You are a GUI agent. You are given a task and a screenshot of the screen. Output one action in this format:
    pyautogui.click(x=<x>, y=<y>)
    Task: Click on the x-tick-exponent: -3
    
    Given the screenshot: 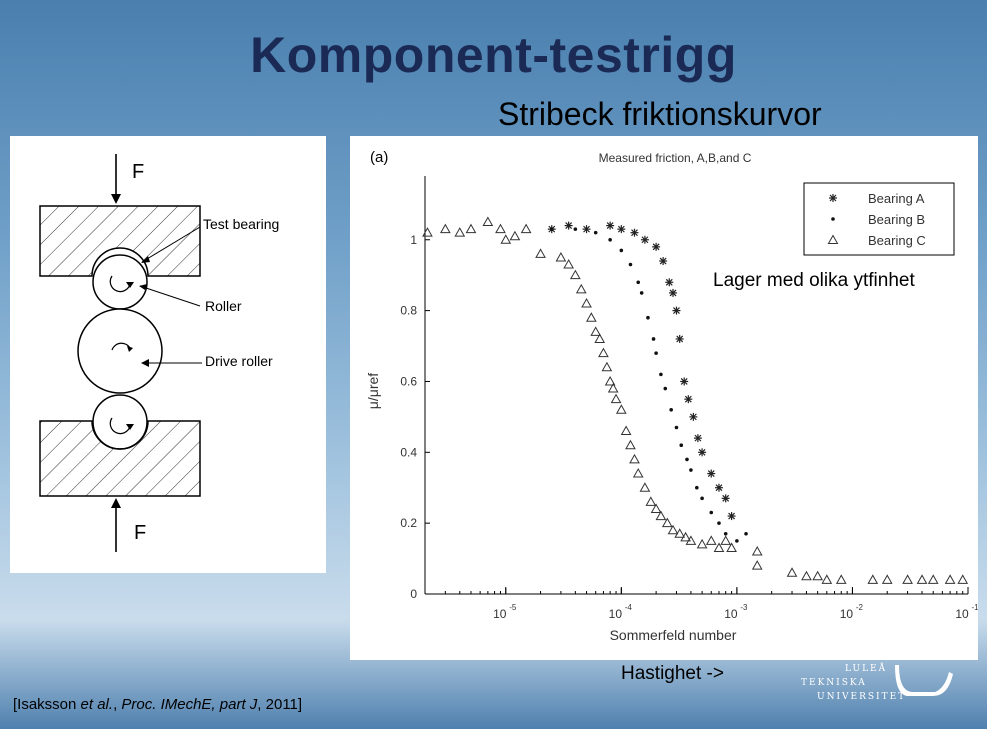 What is the action you would take?
    pyautogui.click(x=744, y=607)
    